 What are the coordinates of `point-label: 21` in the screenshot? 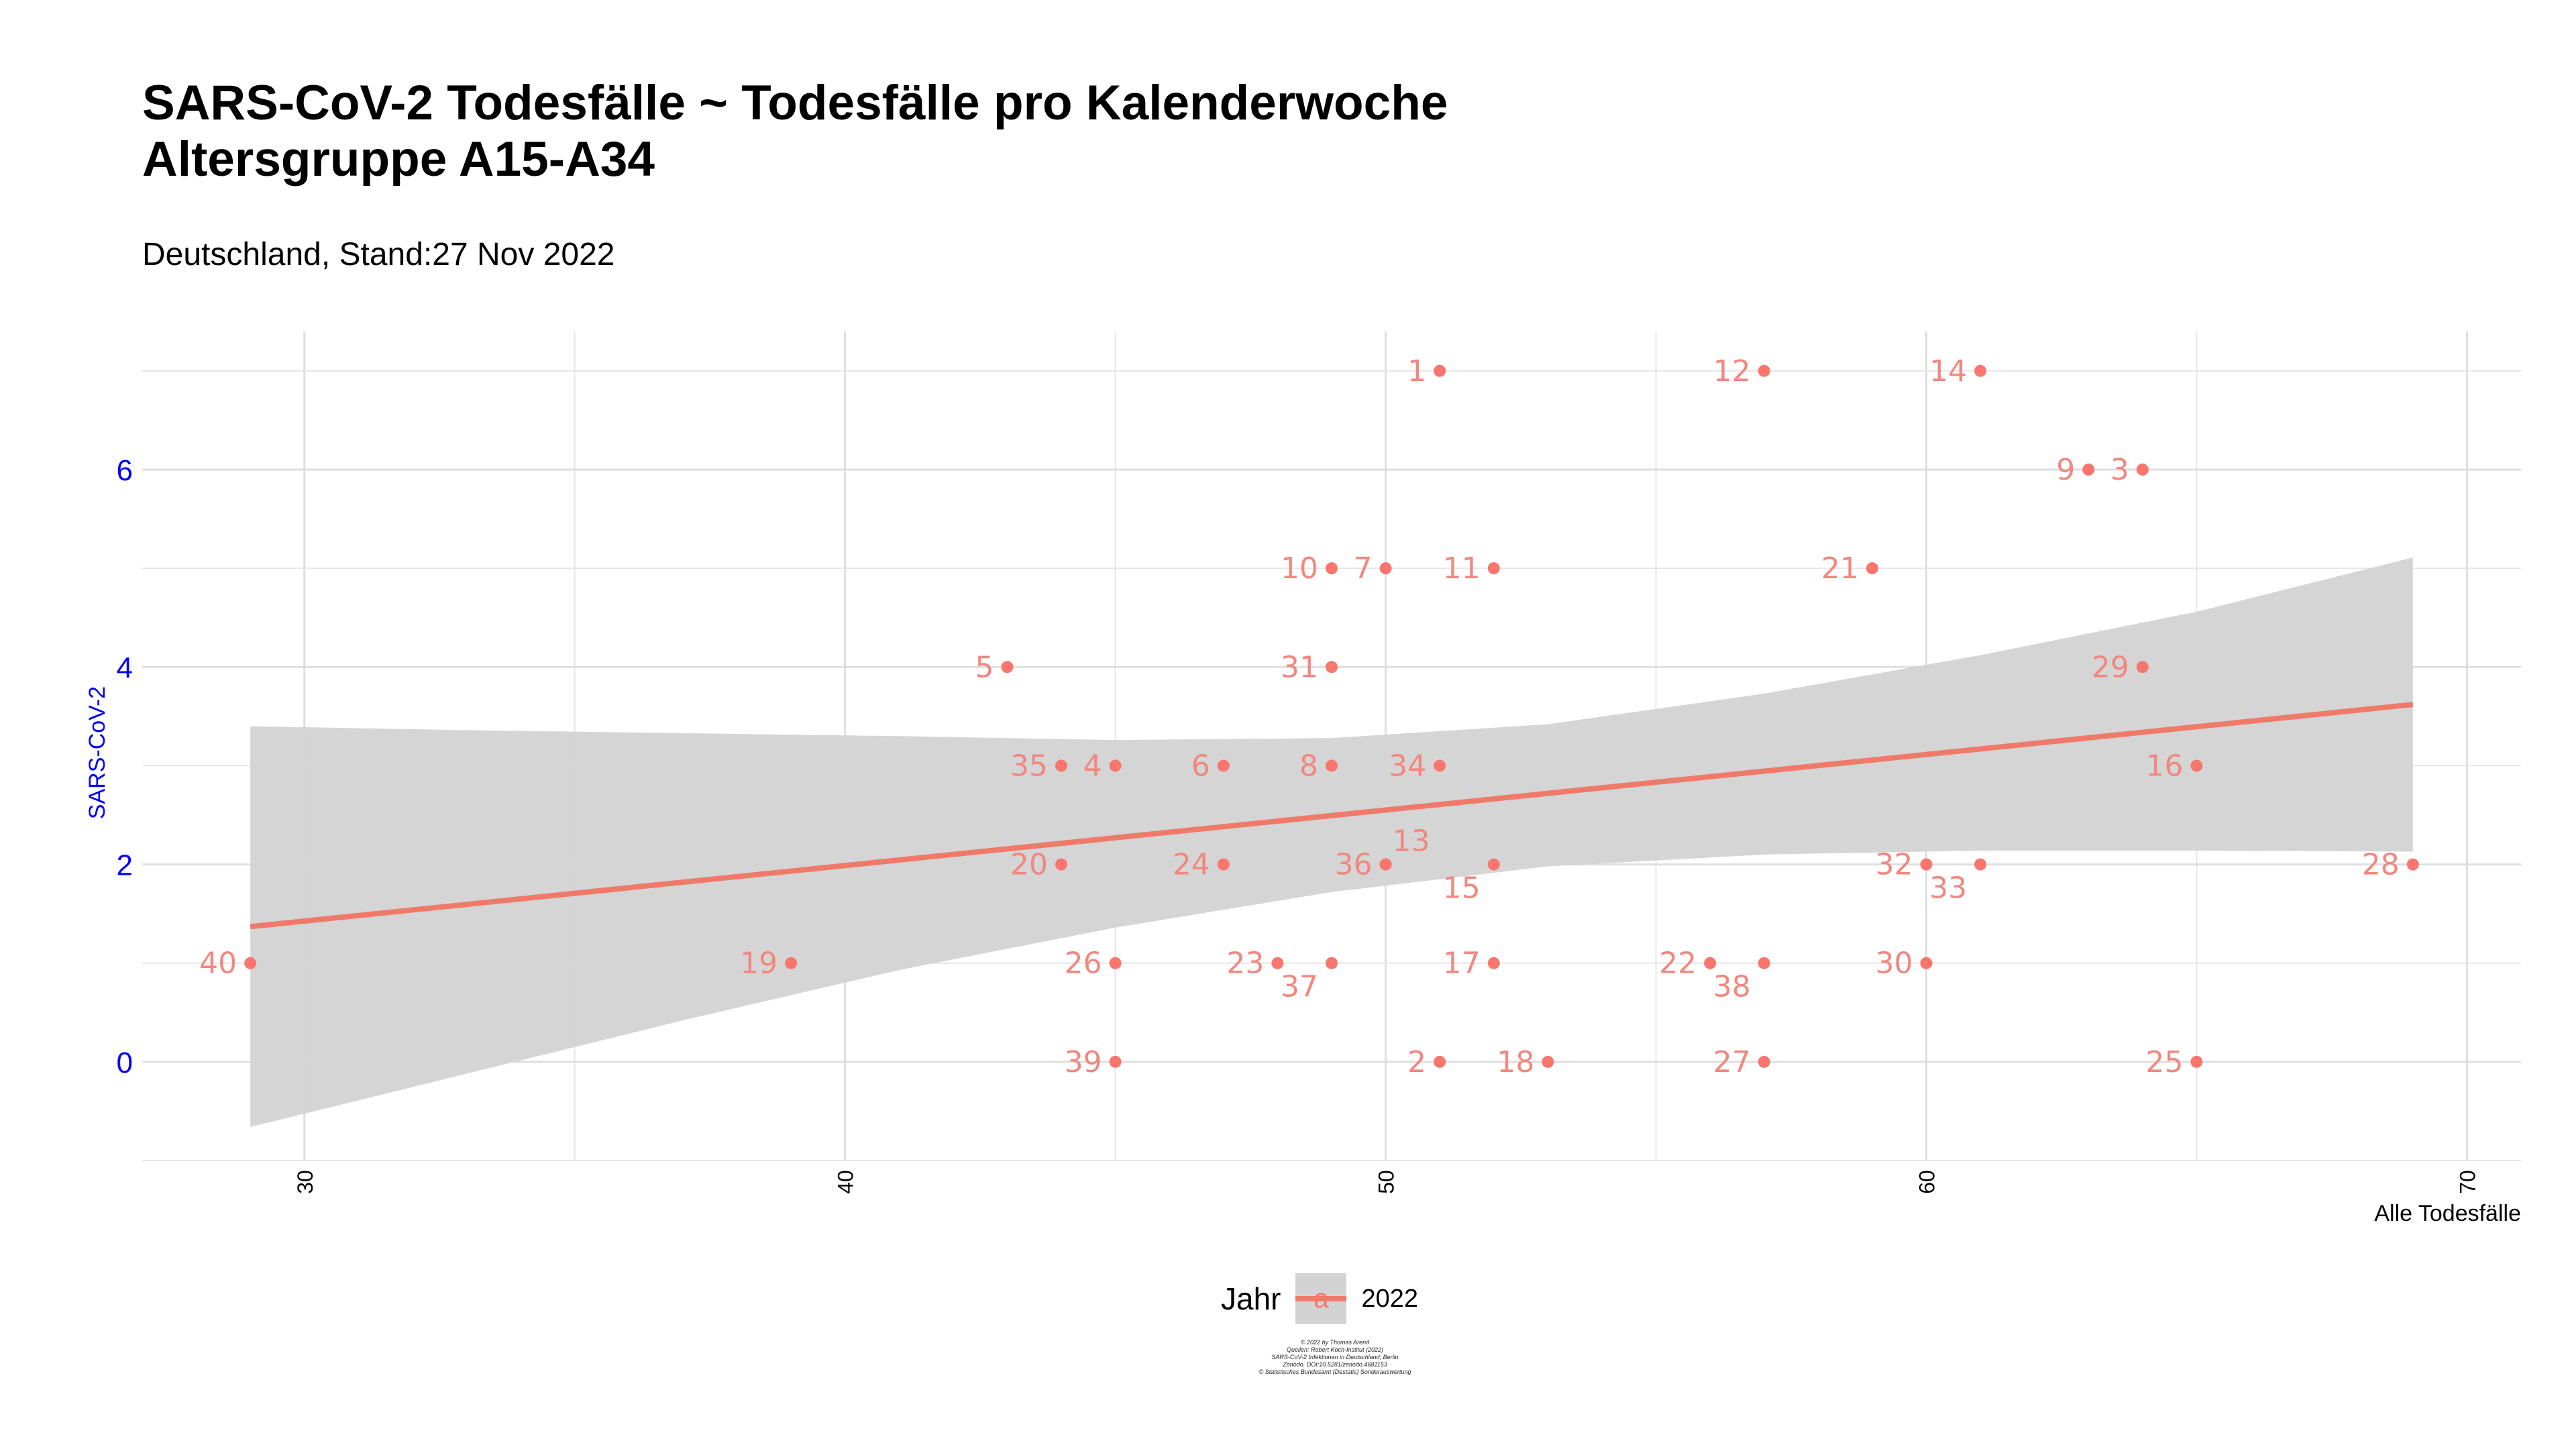 It's located at (1840, 568).